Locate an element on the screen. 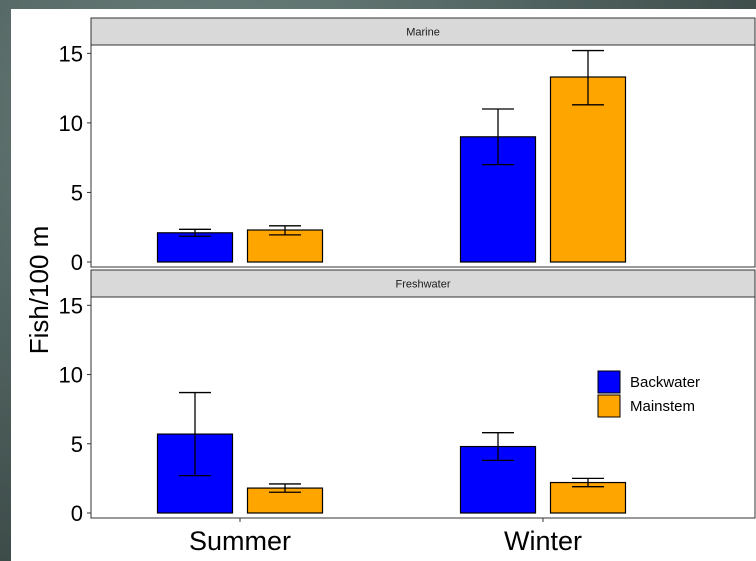 The height and width of the screenshot is (561, 756). facet-strip is located at coordinates (423, 31).